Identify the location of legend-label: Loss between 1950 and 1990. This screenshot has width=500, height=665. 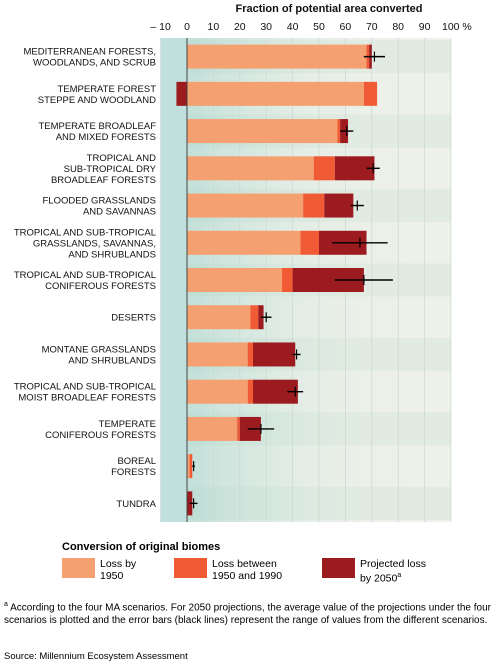
(267, 570).